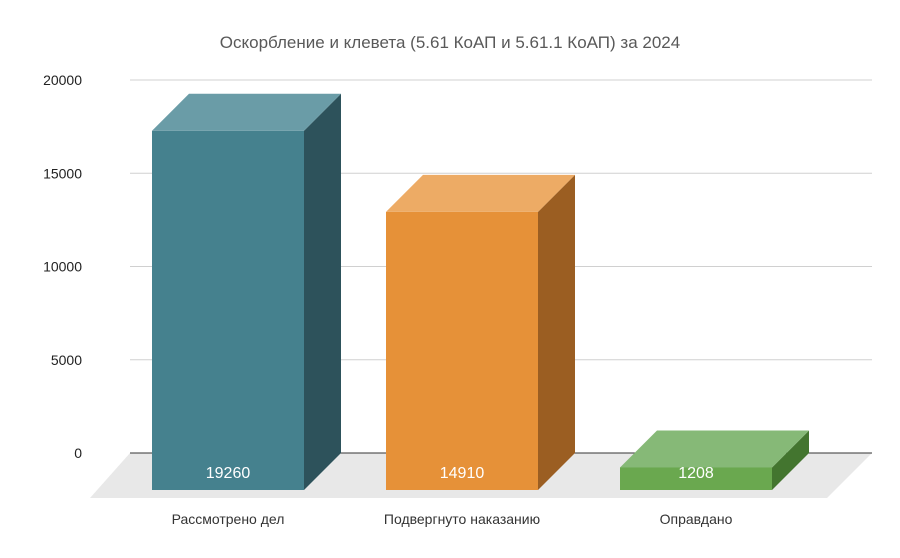  I want to click on y-tick-label: 0, so click(78, 453).